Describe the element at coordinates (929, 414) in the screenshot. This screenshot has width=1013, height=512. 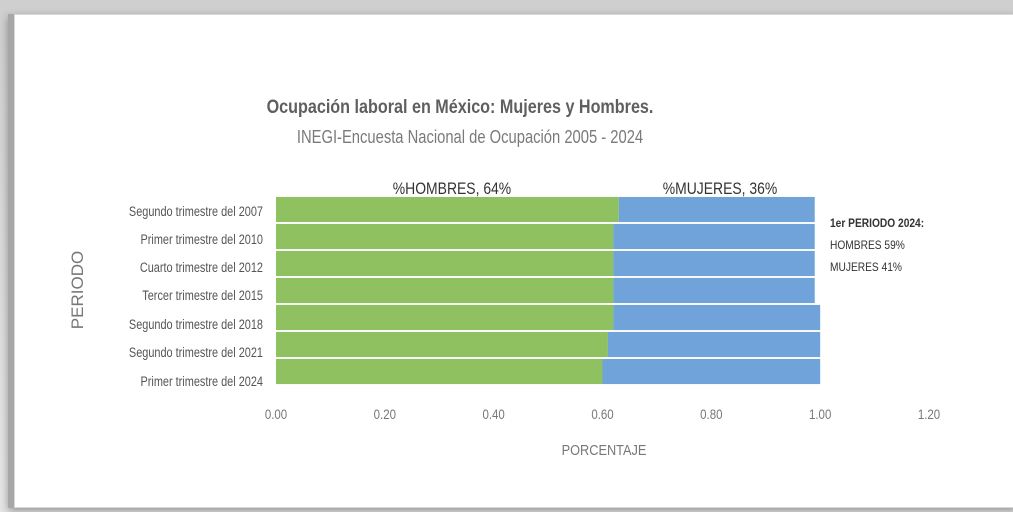
I see `x-tick-label: 1.20` at that location.